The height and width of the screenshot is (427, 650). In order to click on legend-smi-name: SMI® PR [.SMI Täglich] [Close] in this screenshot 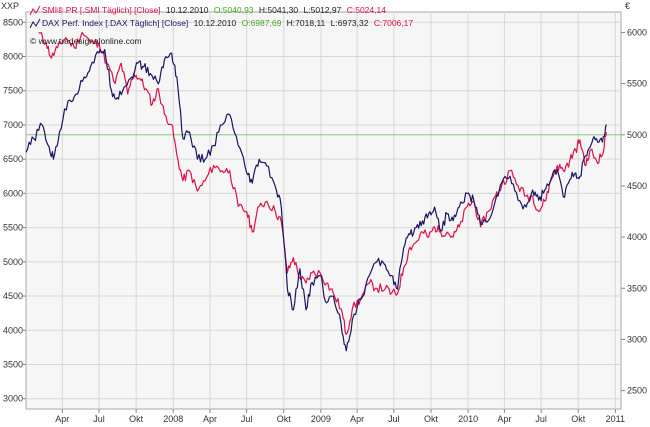, I will do `click(101, 10)`.